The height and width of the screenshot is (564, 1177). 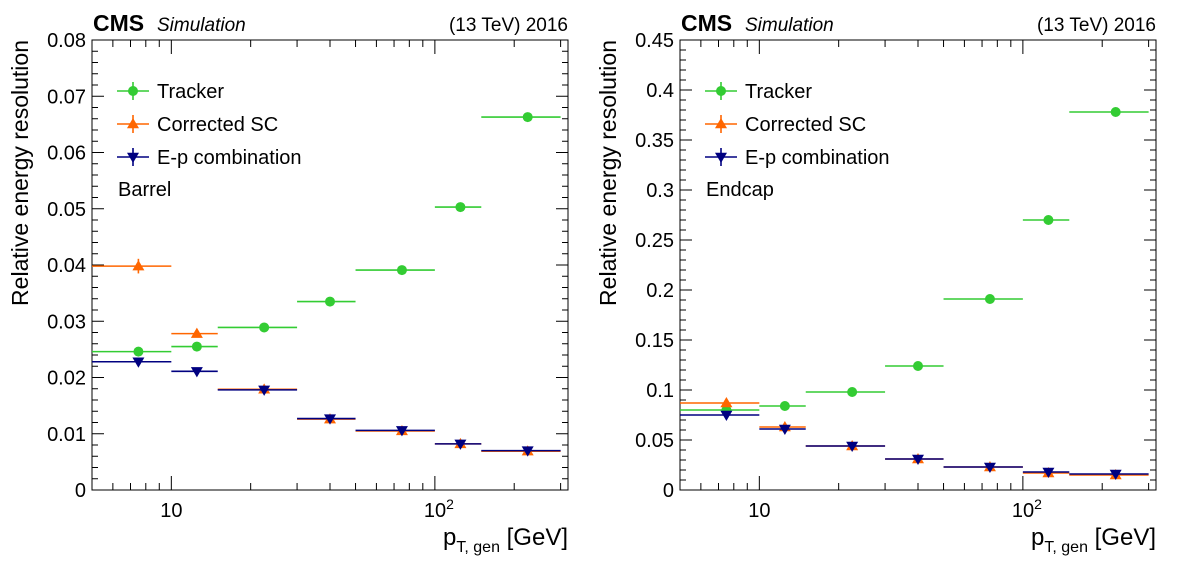 What do you see at coordinates (654, 141) in the screenshot?
I see `y-tick-label: 0.35` at bounding box center [654, 141].